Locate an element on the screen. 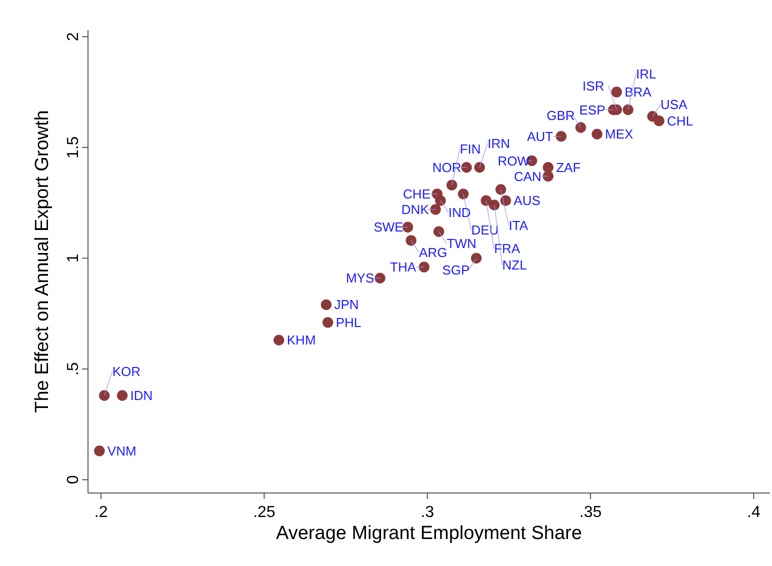  annotation: FRA is located at coordinates (507, 248).